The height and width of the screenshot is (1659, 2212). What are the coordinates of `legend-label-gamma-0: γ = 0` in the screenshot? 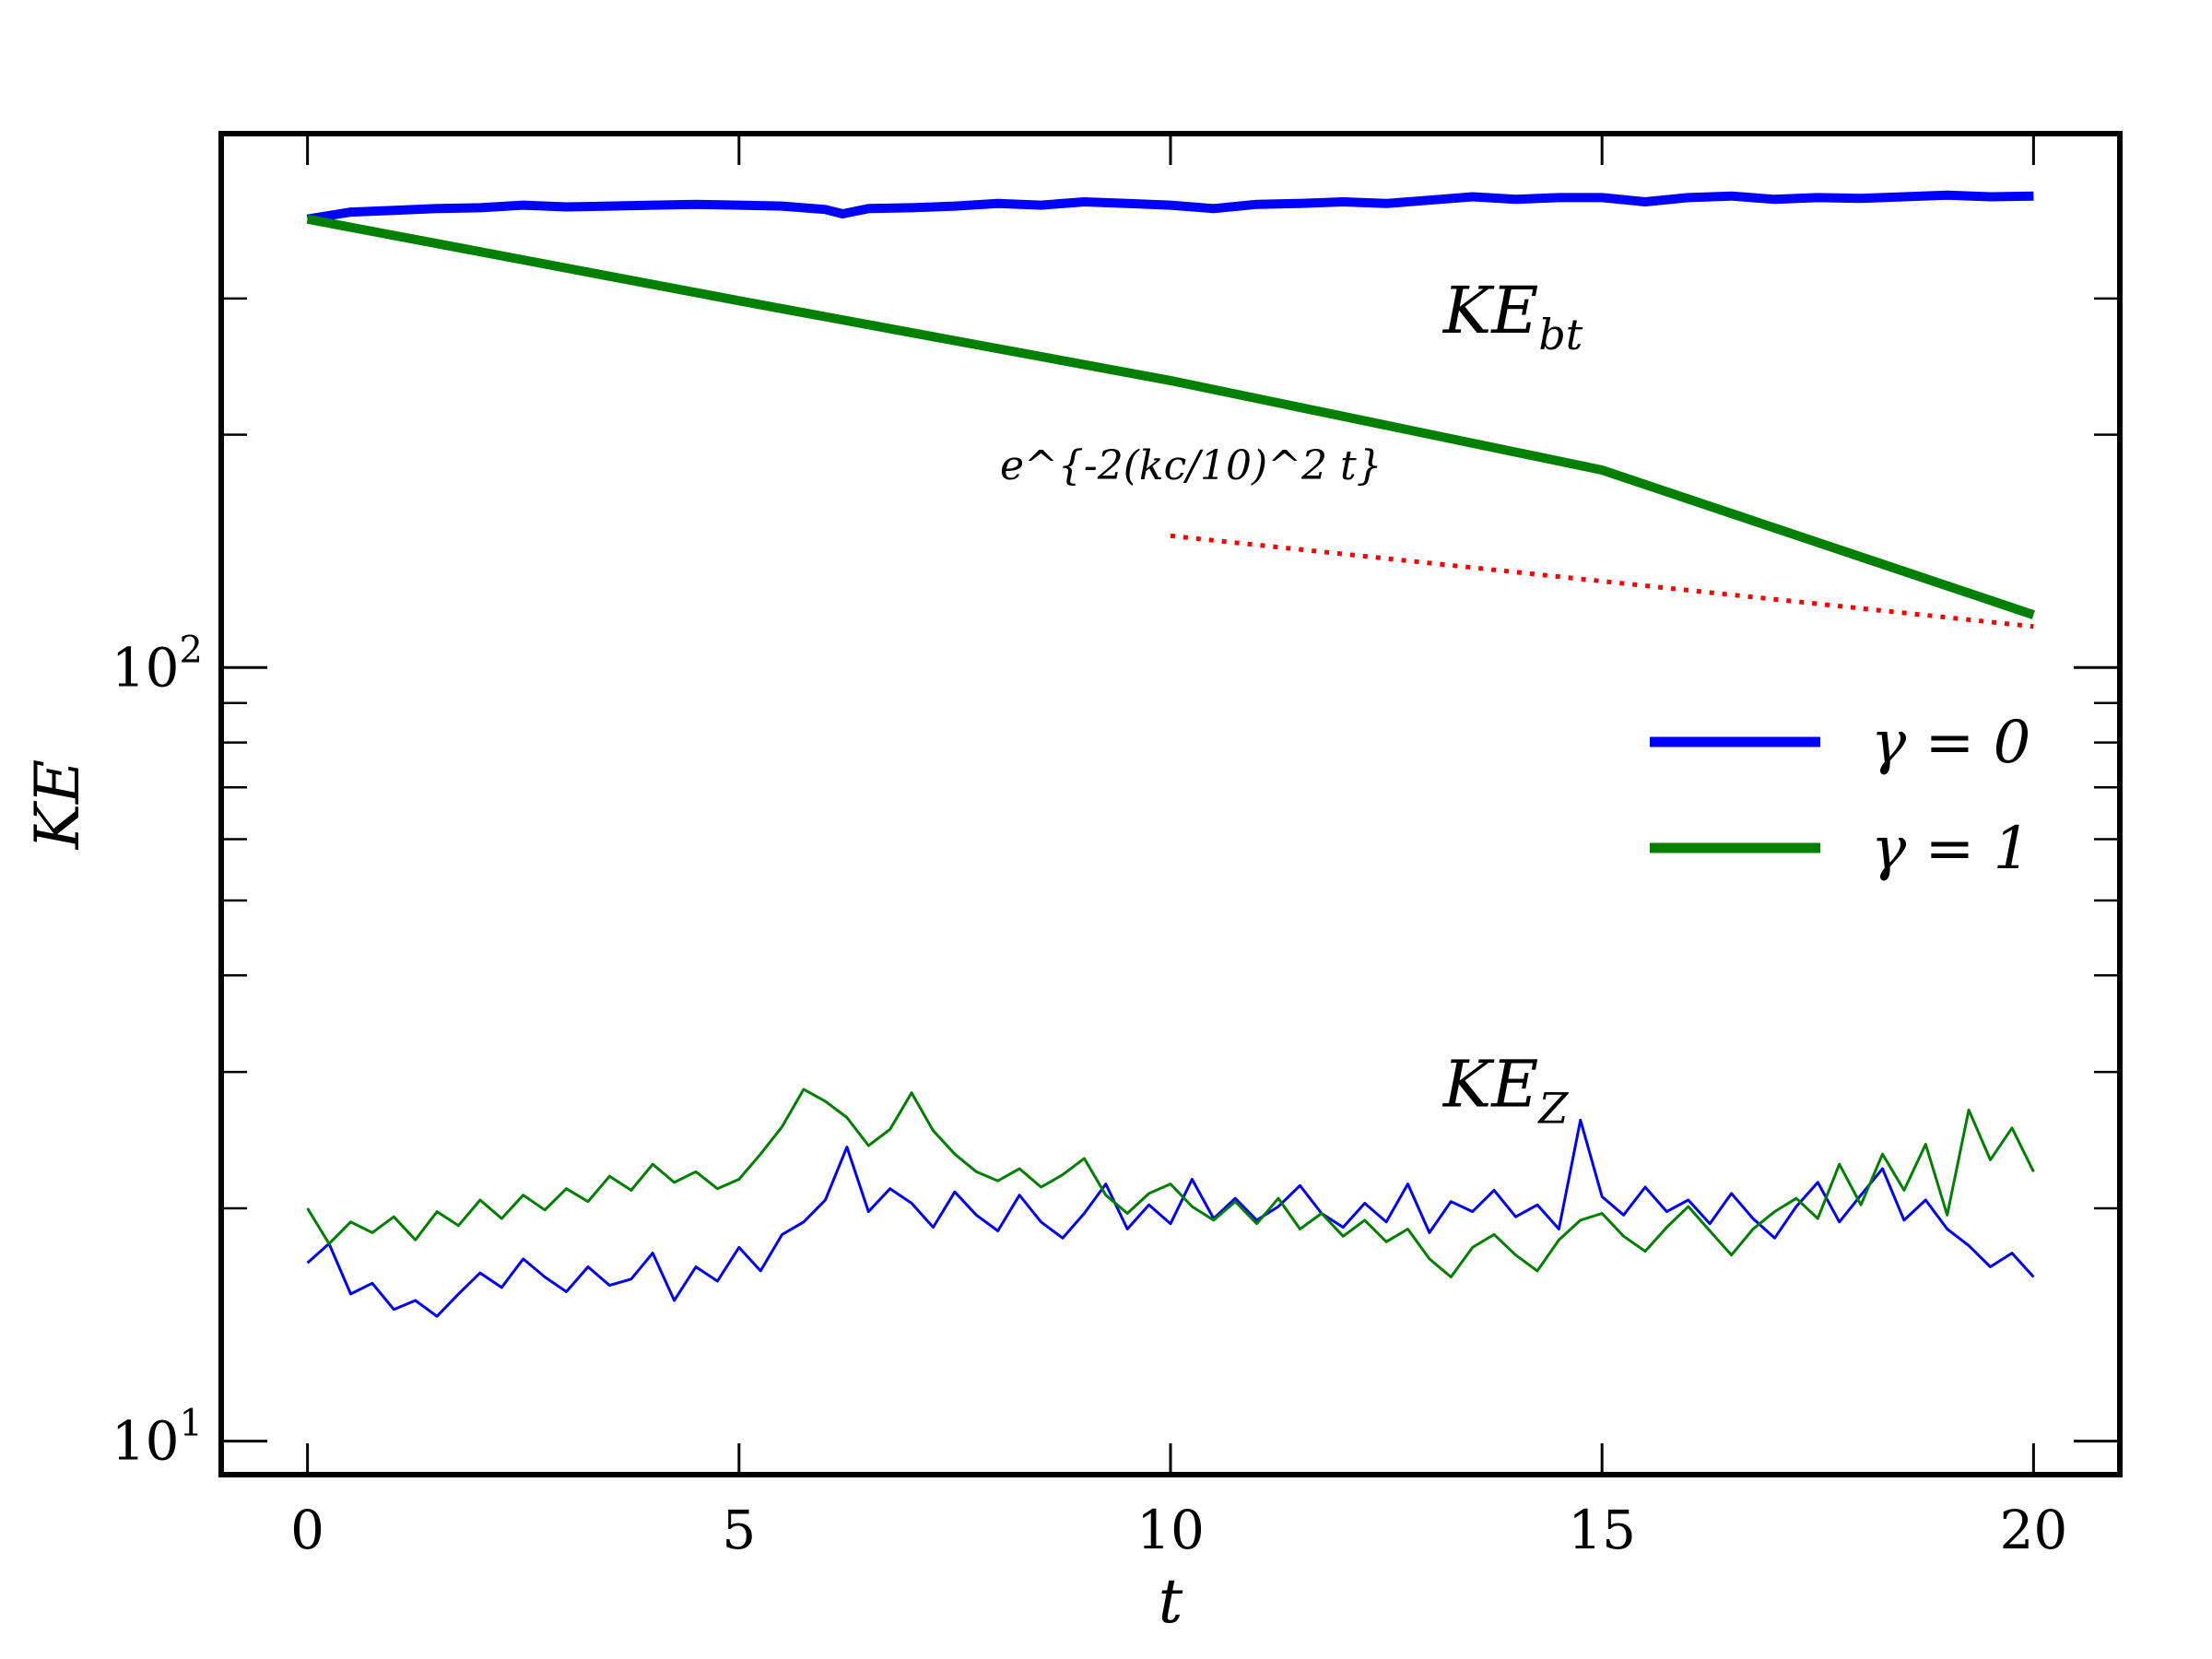 It's located at (1950, 743).